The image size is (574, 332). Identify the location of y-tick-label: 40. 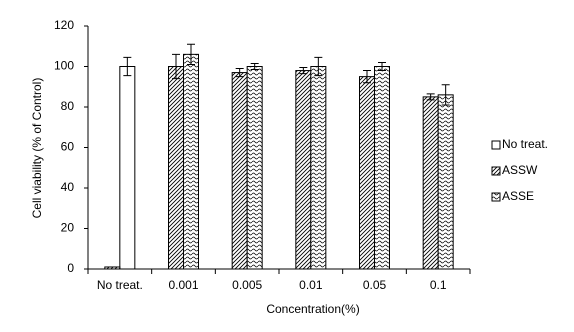
(68, 187).